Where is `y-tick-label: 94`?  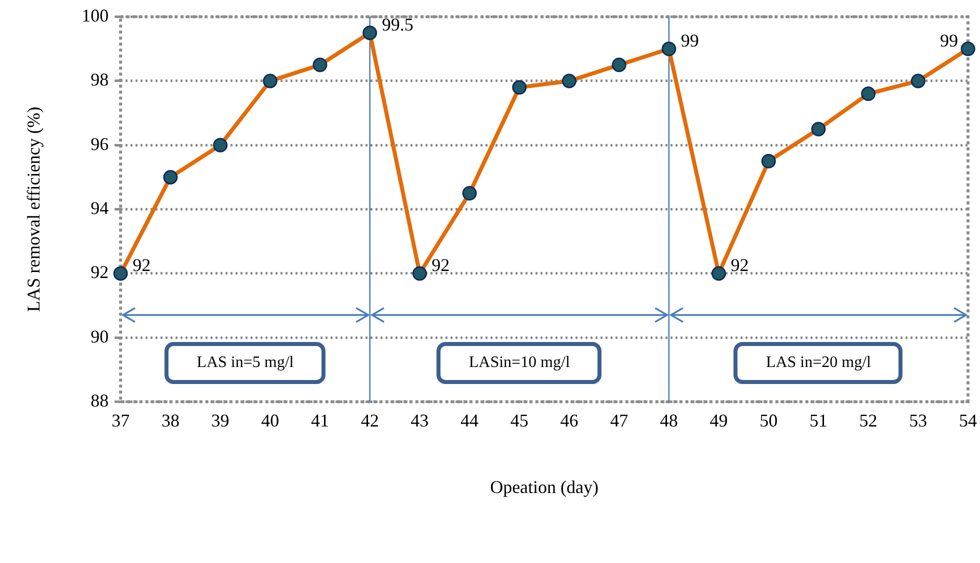 y-tick-label: 94 is located at coordinates (99, 208).